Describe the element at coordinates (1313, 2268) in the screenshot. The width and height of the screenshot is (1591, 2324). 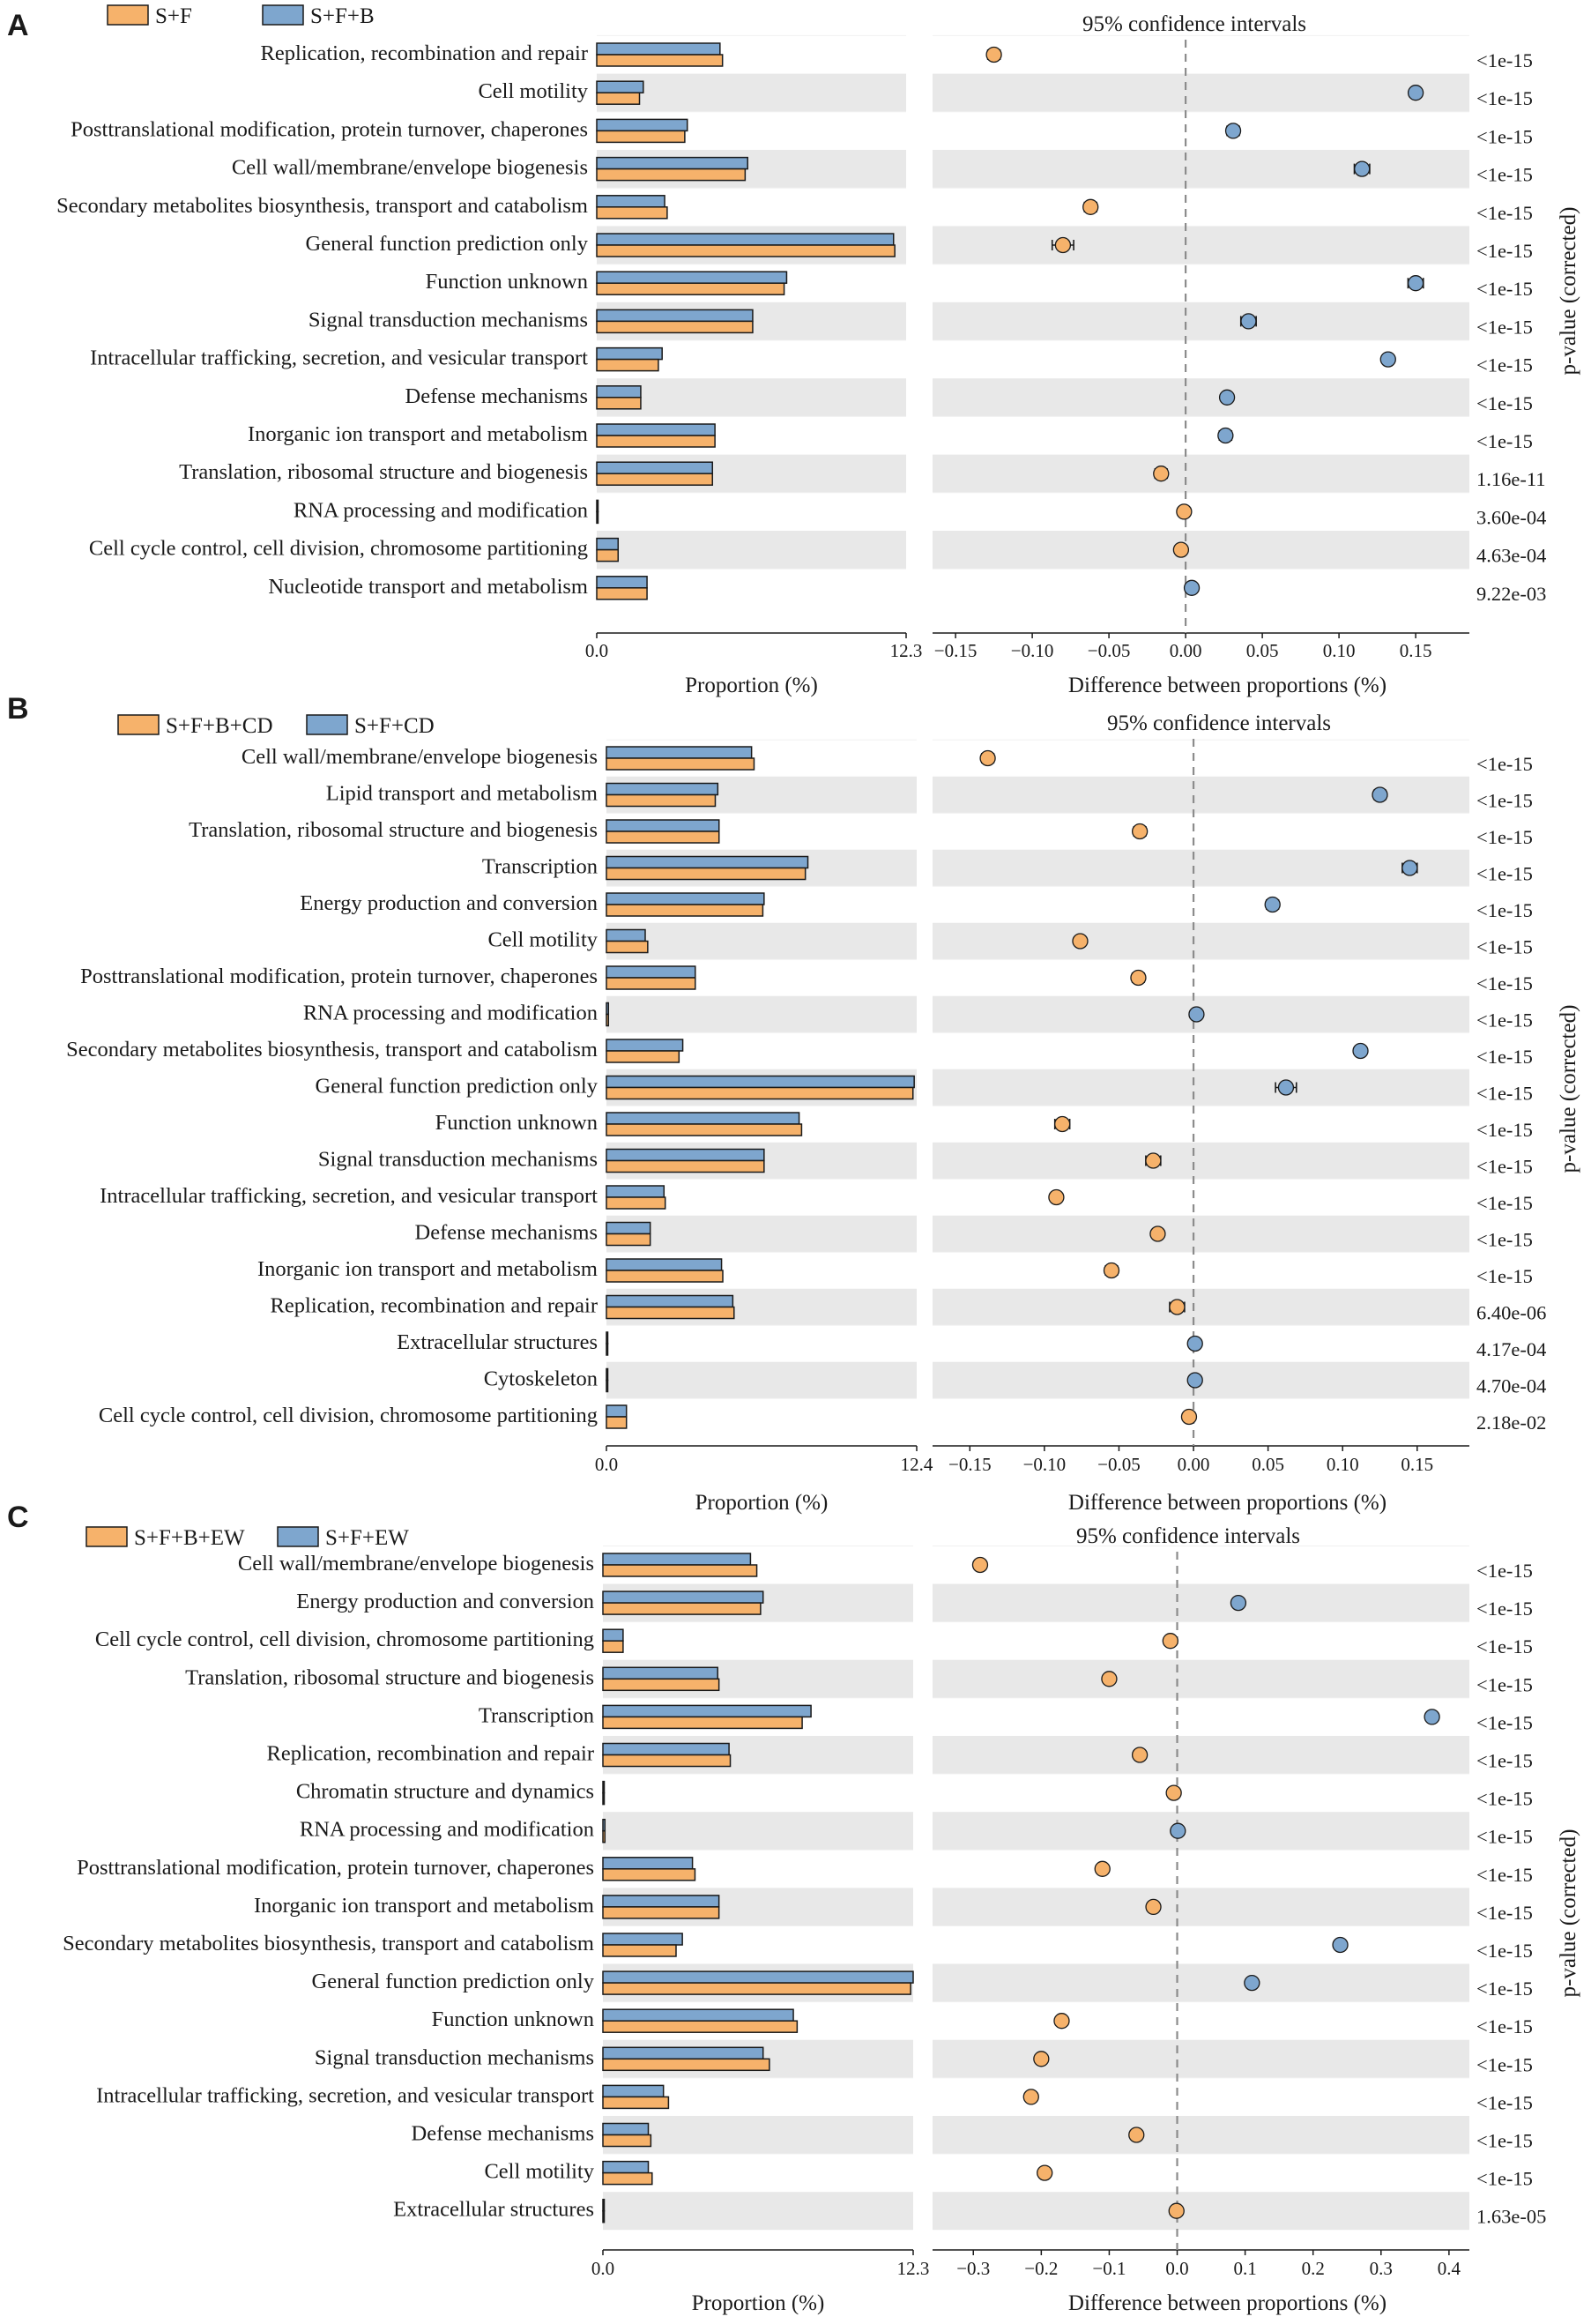
I see `diff-tick-label: 0.2` at that location.